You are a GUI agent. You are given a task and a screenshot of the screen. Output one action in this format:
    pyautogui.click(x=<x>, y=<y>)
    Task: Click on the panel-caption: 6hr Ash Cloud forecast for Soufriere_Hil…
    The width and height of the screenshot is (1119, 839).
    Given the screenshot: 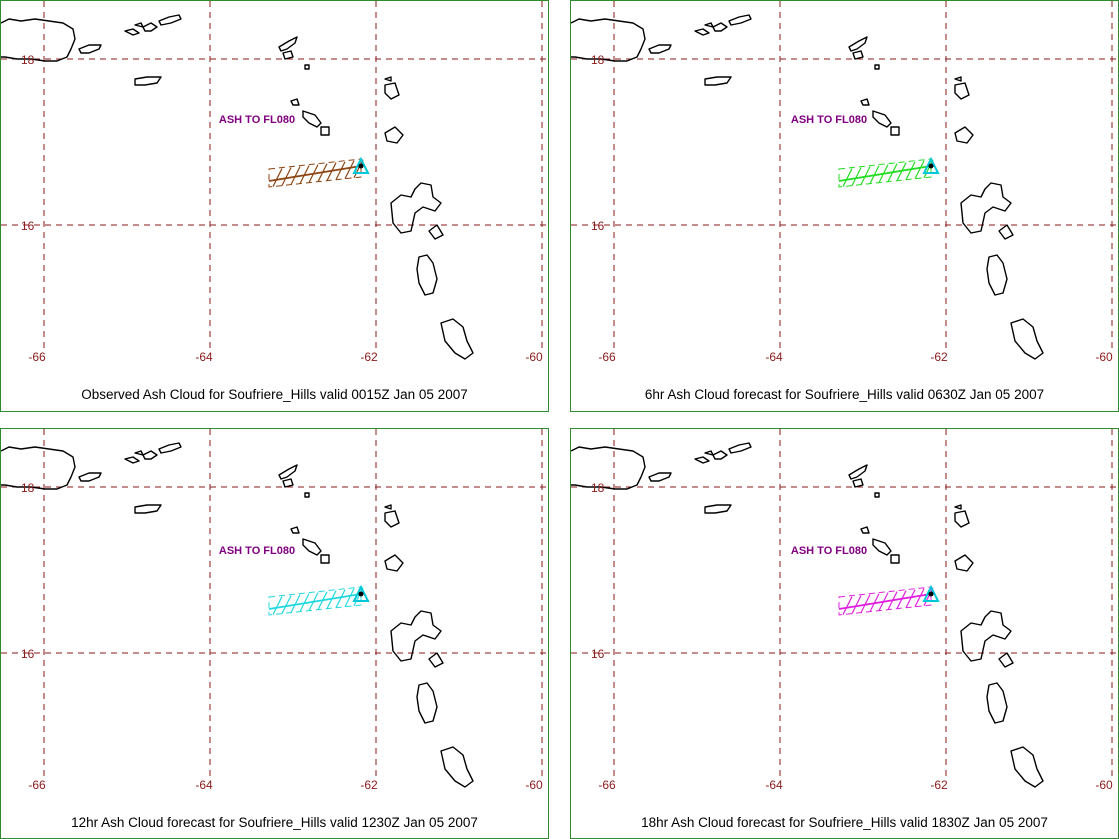 What is the action you would take?
    pyautogui.click(x=844, y=394)
    